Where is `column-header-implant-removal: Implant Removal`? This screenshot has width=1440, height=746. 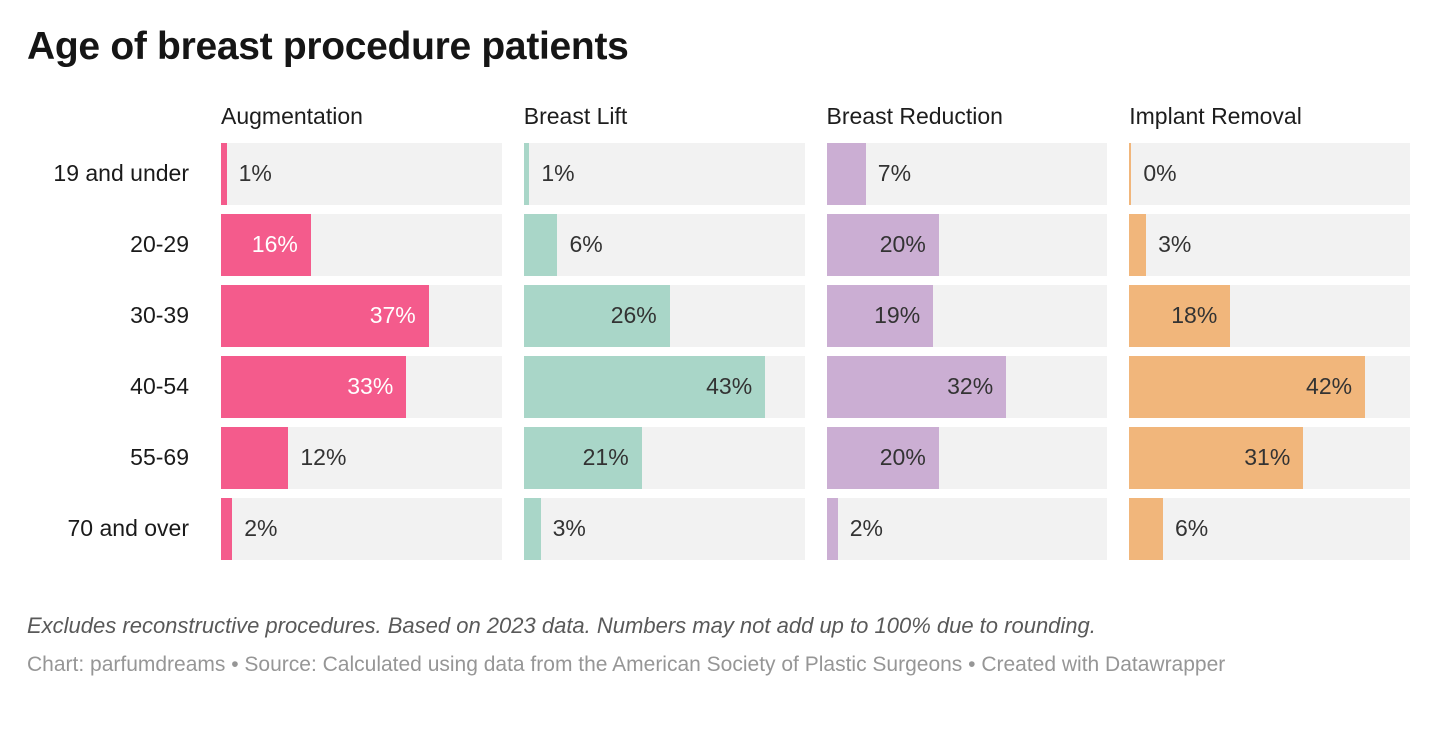
column-header-implant-removal: Implant Removal is located at coordinates (1215, 115).